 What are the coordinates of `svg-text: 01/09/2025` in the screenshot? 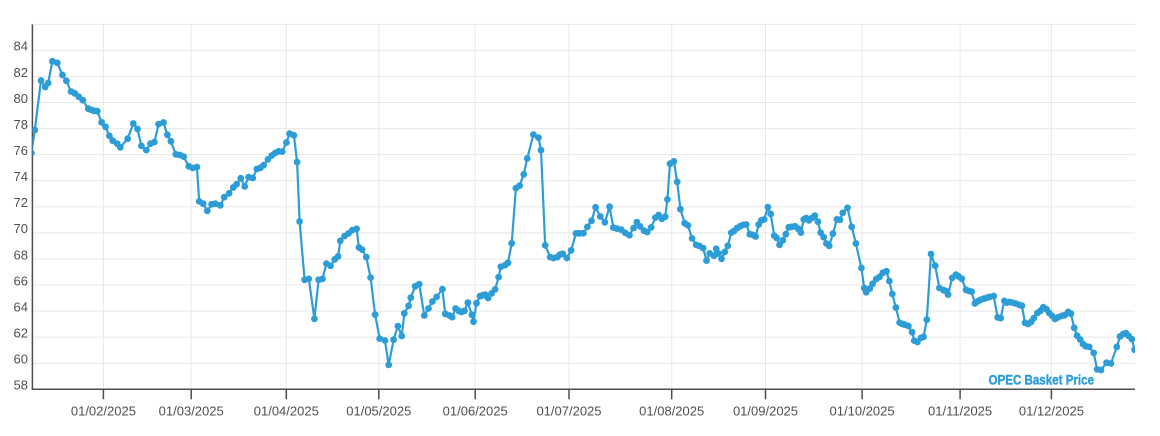 It's located at (765, 411).